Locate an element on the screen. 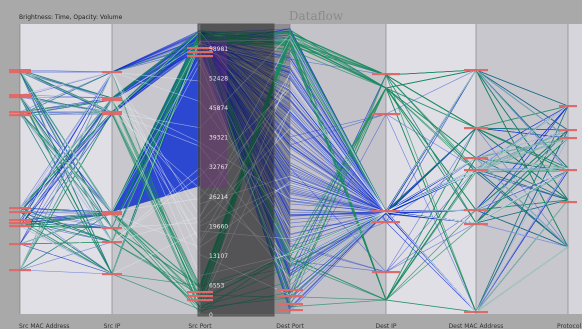 The image size is (582, 329). tick-label-src-port: 19660 is located at coordinates (218, 226).